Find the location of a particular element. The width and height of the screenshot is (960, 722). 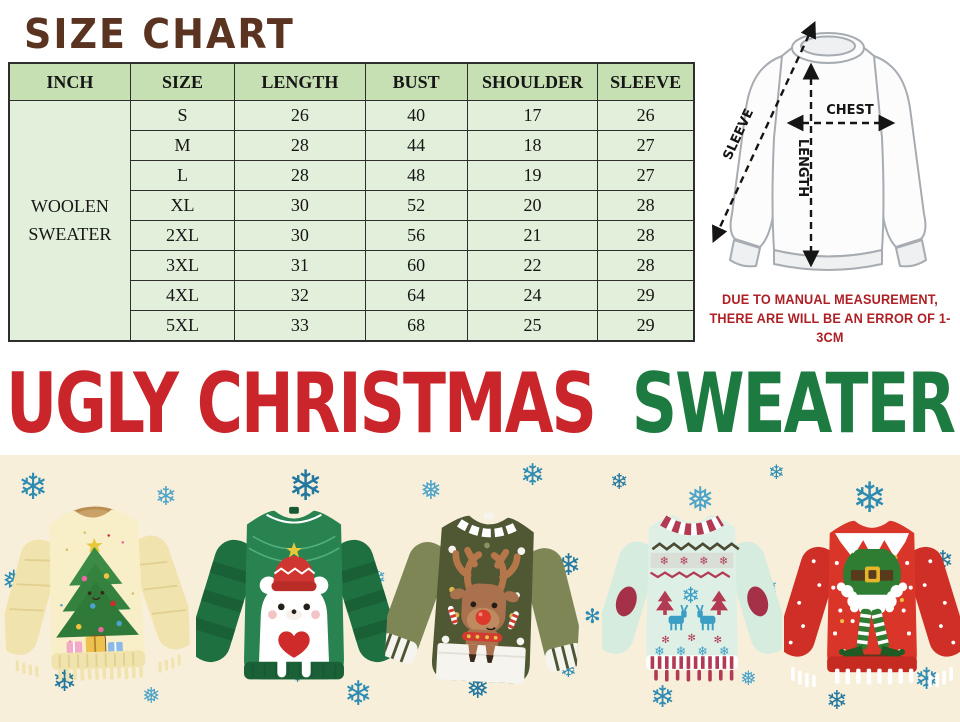

table-row: M 28 44 18 27 is located at coordinates (352, 145).